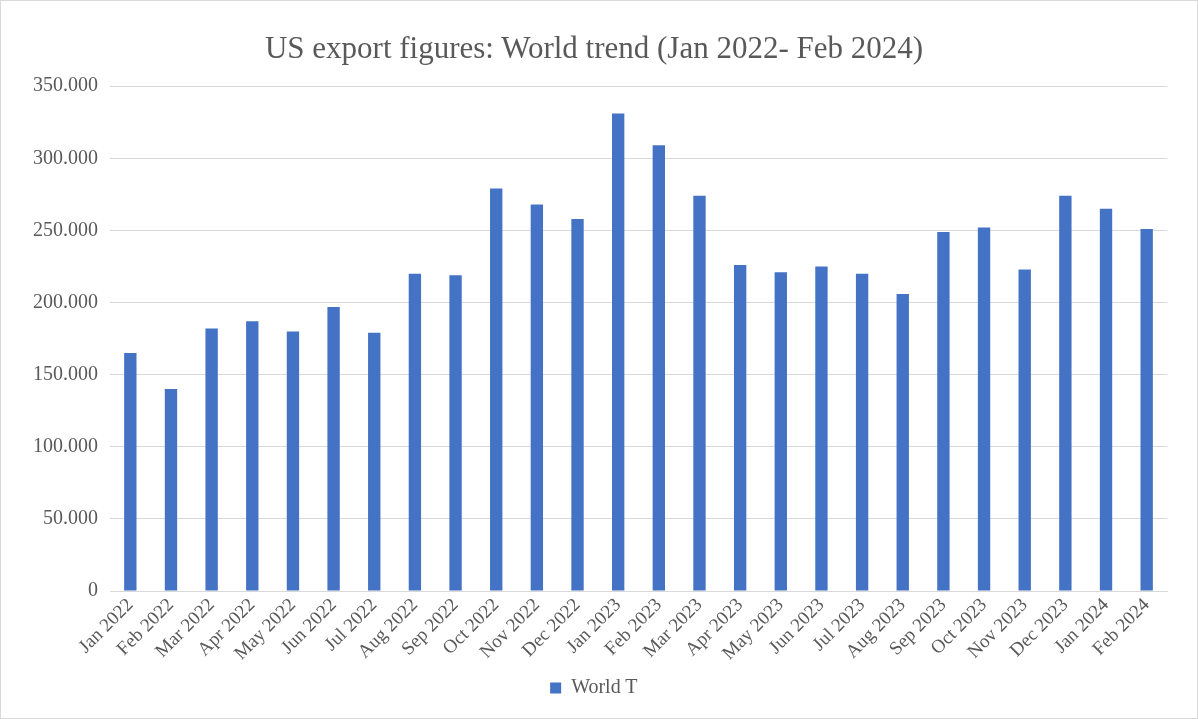 The width and height of the screenshot is (1198, 719). Describe the element at coordinates (65, 156) in the screenshot. I see `y-tick-label: 300.000` at that location.